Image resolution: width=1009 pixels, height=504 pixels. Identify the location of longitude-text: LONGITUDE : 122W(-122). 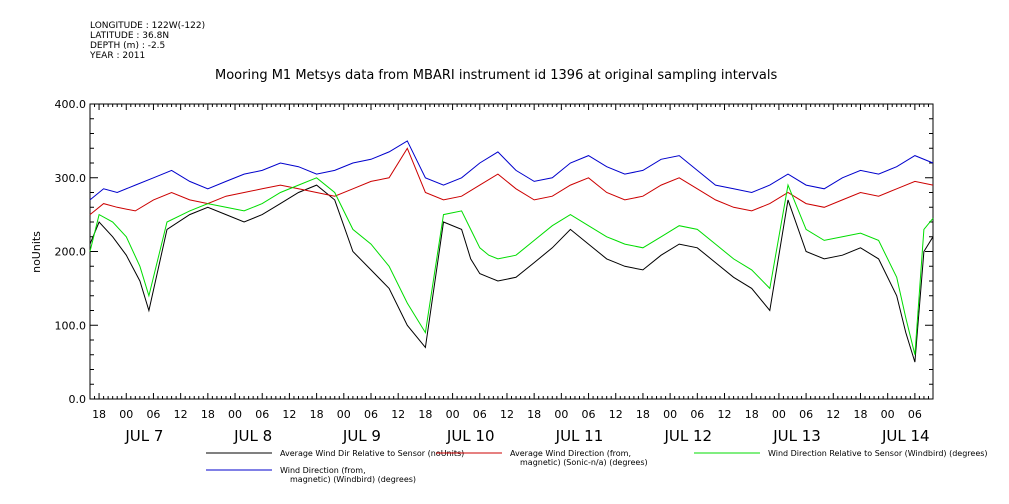
(148, 26).